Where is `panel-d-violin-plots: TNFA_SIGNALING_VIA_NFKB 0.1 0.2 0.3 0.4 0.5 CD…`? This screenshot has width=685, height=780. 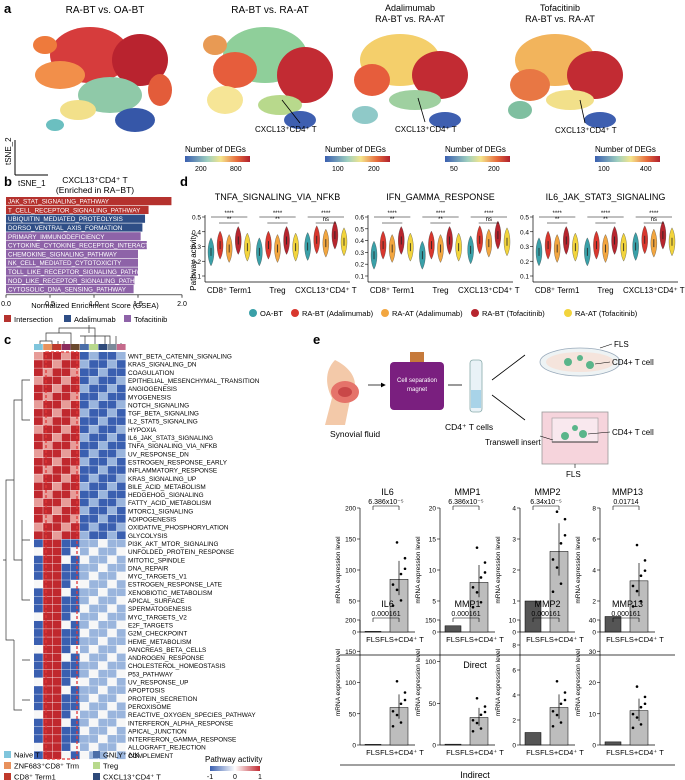
panel-d-violin-plots: TNFA_SIGNALING_VIA_NFKB 0.1 0.2 0.3 0.4 0.5 CD… is located at coordinates (438, 243).